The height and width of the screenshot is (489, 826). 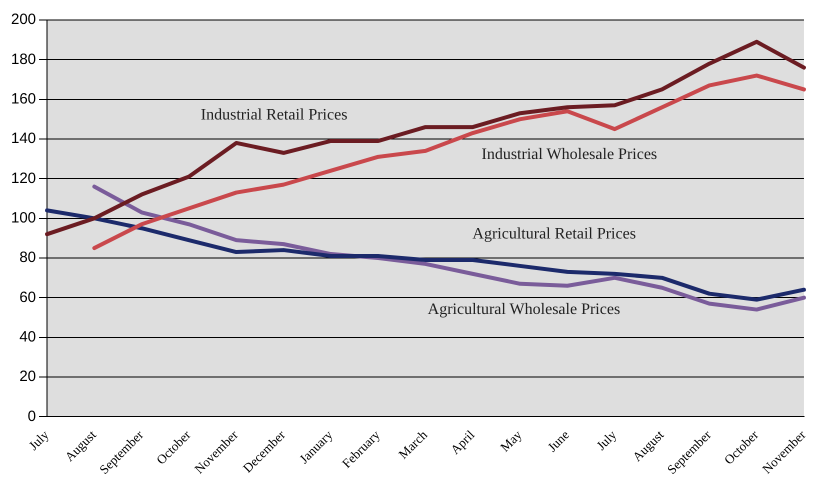 What do you see at coordinates (27, 337) in the screenshot?
I see `y-tick-label: 40` at bounding box center [27, 337].